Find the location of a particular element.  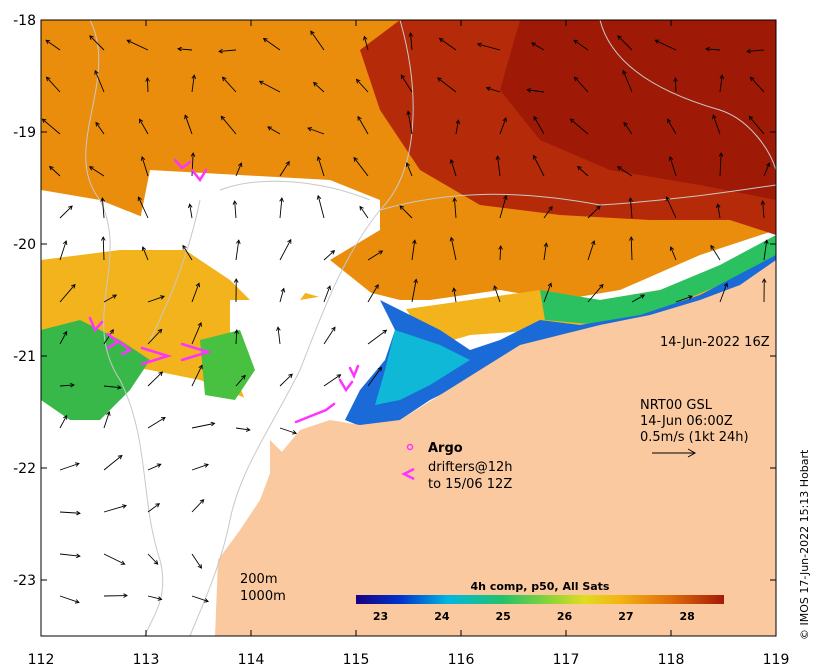

isobath-1000-label: 1000m is located at coordinates (263, 596).